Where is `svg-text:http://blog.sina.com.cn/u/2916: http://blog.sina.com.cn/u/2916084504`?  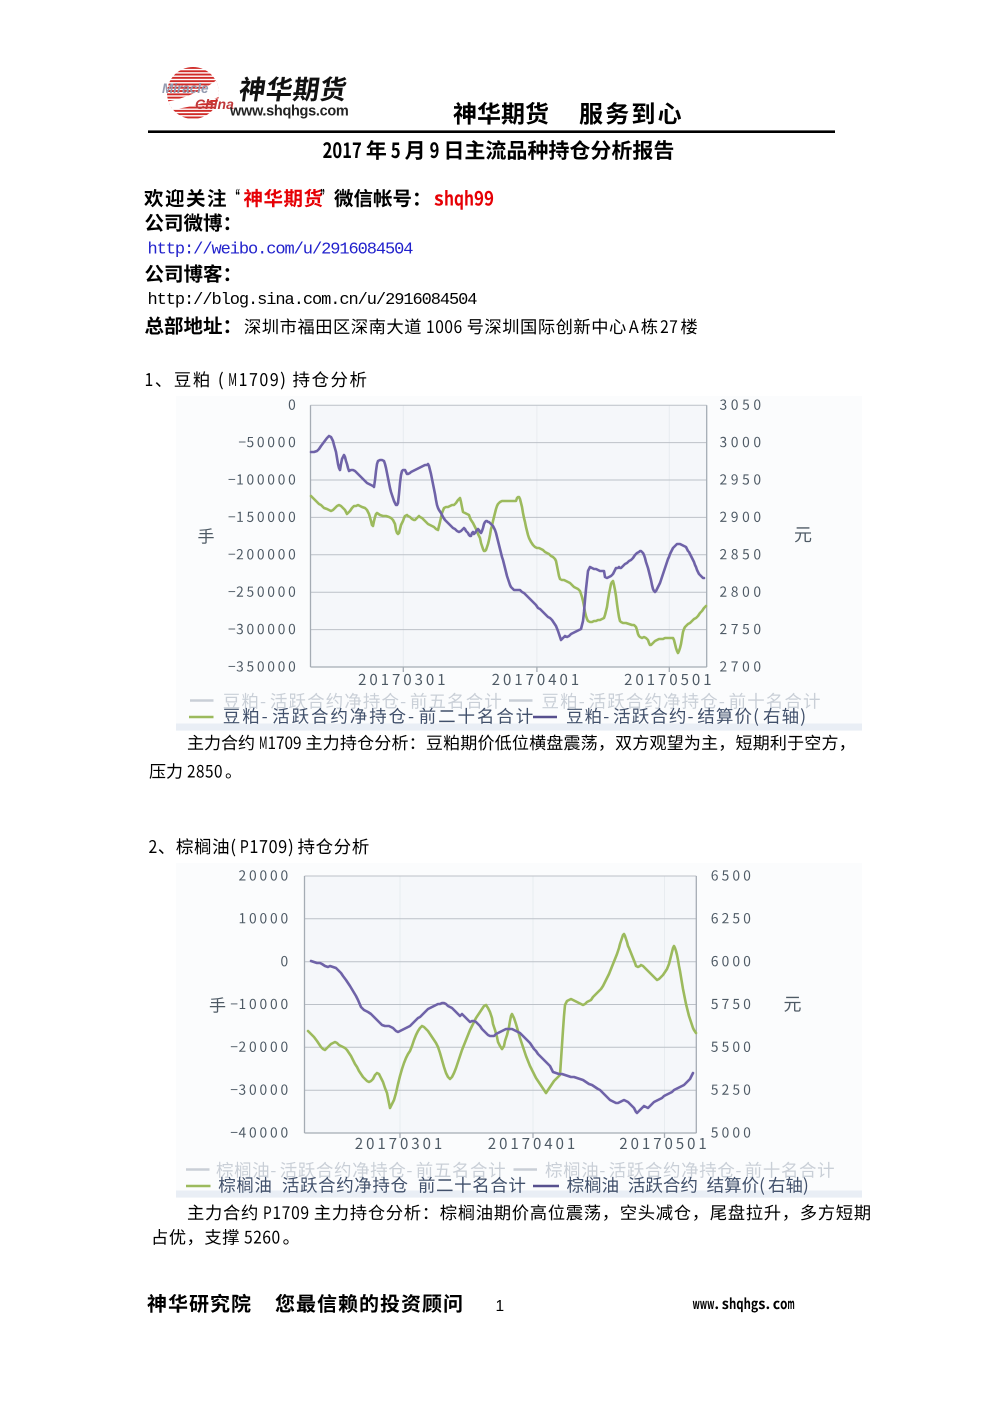
svg-text:http://blog.sina.com.cn/u/2916: http://blog.sina.com.cn/u/2916084504 is located at coordinates (313, 300).